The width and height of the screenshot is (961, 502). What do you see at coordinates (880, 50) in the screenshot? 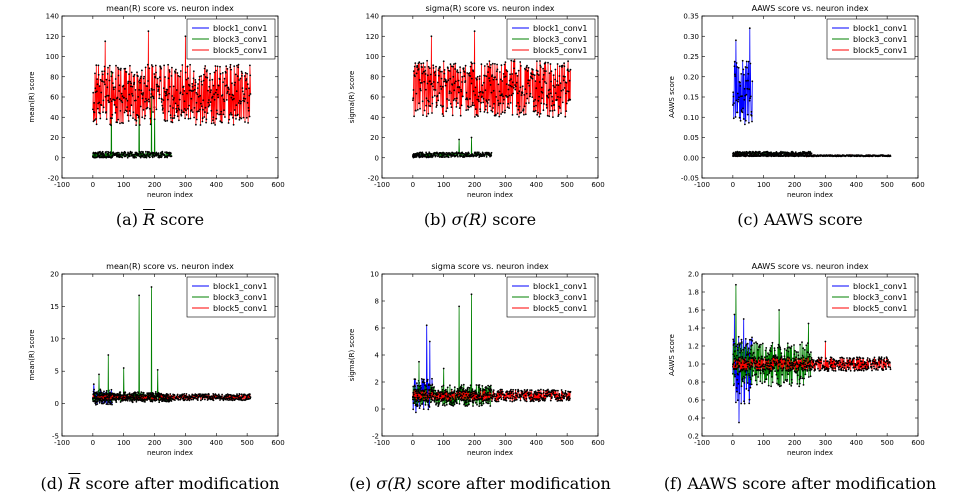
I see `legend-entry: block5_conv1` at bounding box center [880, 50].